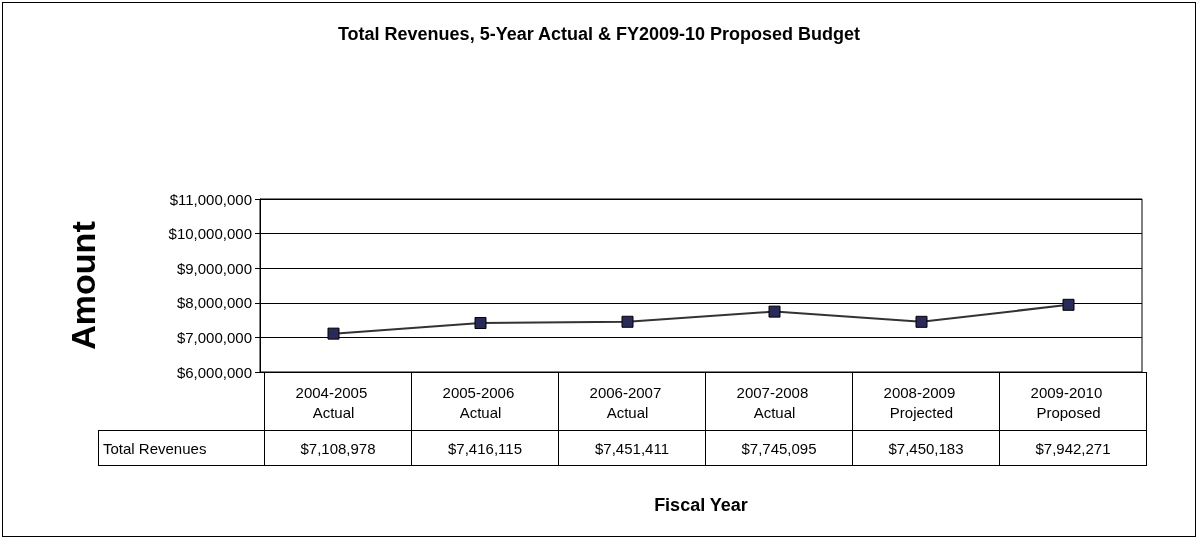  Describe the element at coordinates (627, 402) in the screenshot. I see `x-tick-label: 2006-2007 Actual` at that location.